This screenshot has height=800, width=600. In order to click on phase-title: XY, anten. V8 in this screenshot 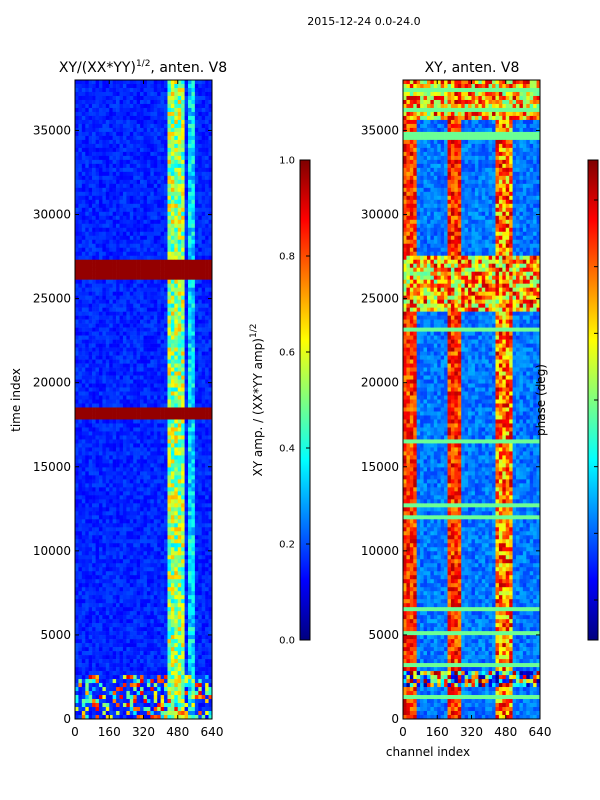, I will do `click(472, 68)`.